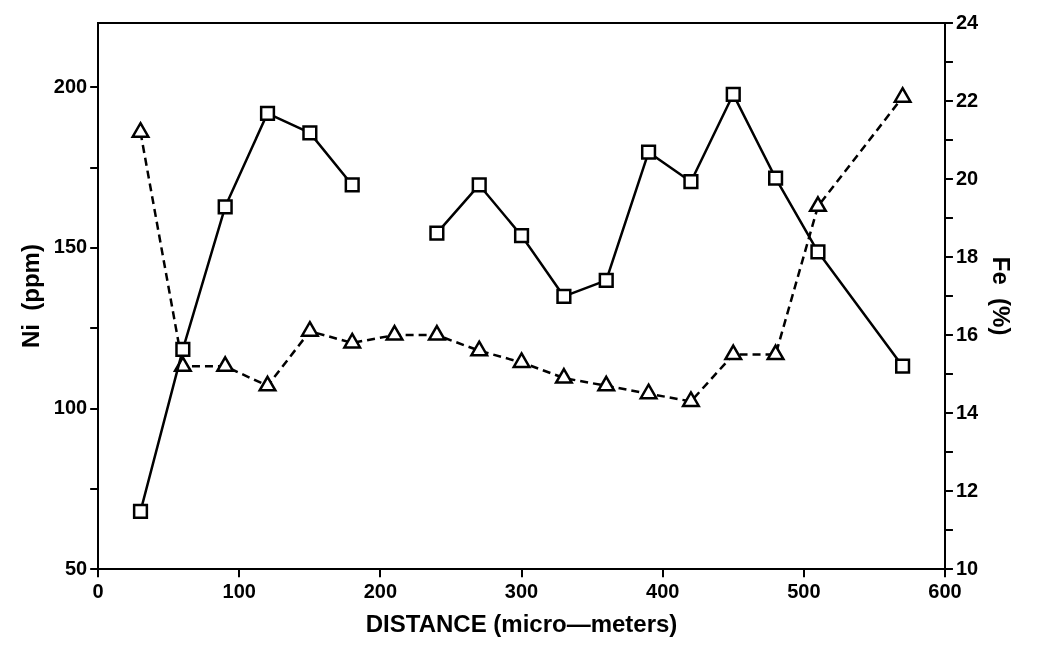 The width and height of the screenshot is (1042, 660). I want to click on y-tick-label: 200, so click(70, 85).